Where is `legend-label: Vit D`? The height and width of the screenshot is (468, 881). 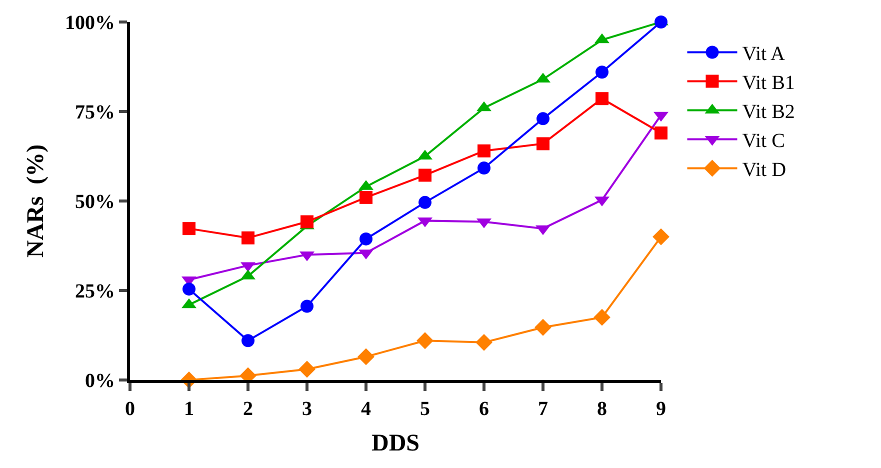 legend-label: Vit D is located at coordinates (764, 170).